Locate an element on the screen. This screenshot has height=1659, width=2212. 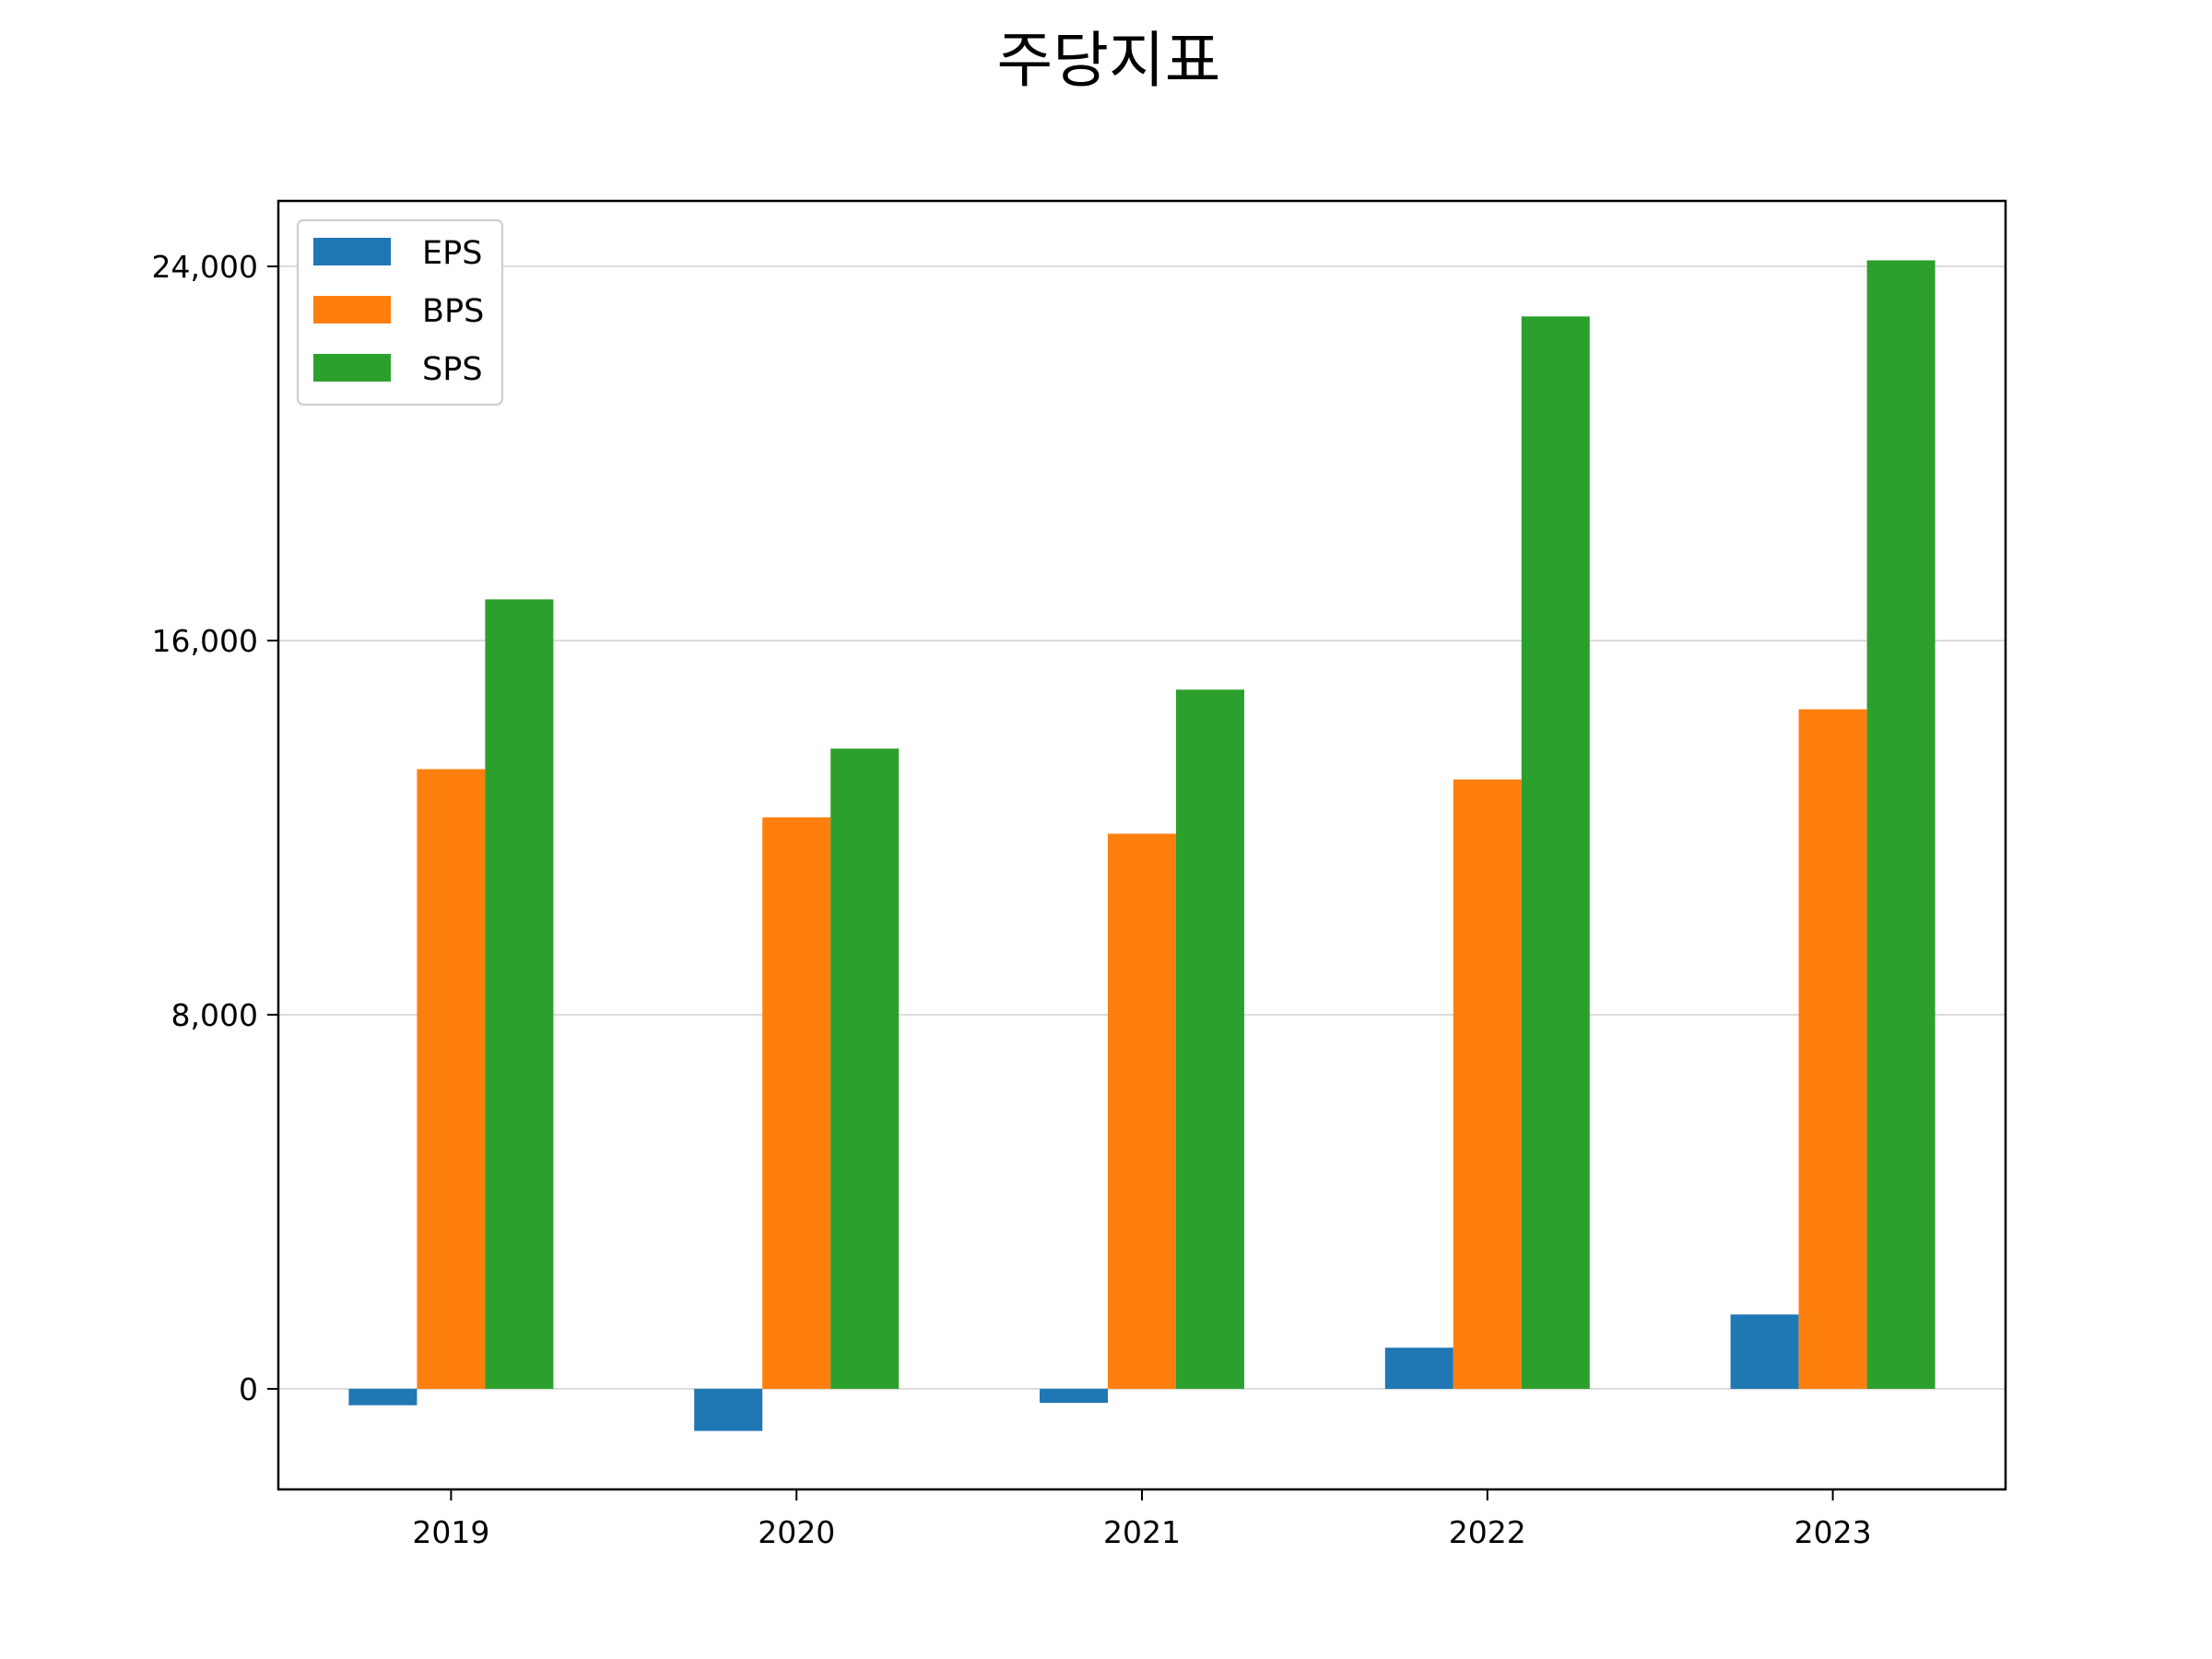
x-axis: 2019 2020 2021 2022 2023 is located at coordinates (1142, 1519).